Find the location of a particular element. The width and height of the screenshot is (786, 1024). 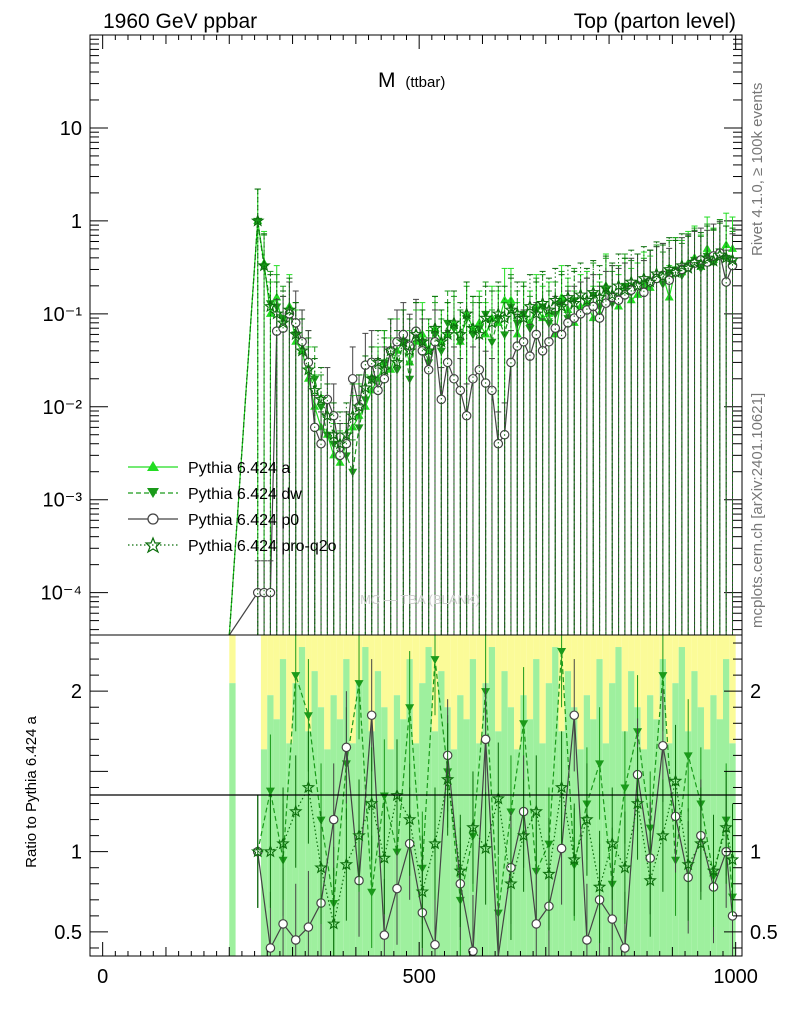

ratio-ylabel: Ratio to Pythia 6.424 a is located at coordinates (31, 791).